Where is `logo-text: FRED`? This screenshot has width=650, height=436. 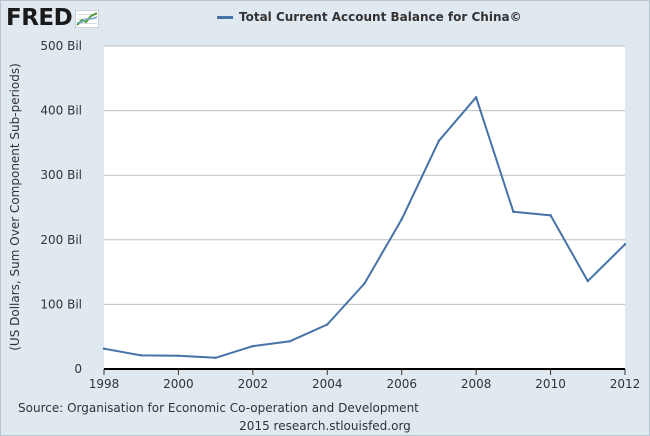 logo-text: FRED is located at coordinates (39, 18).